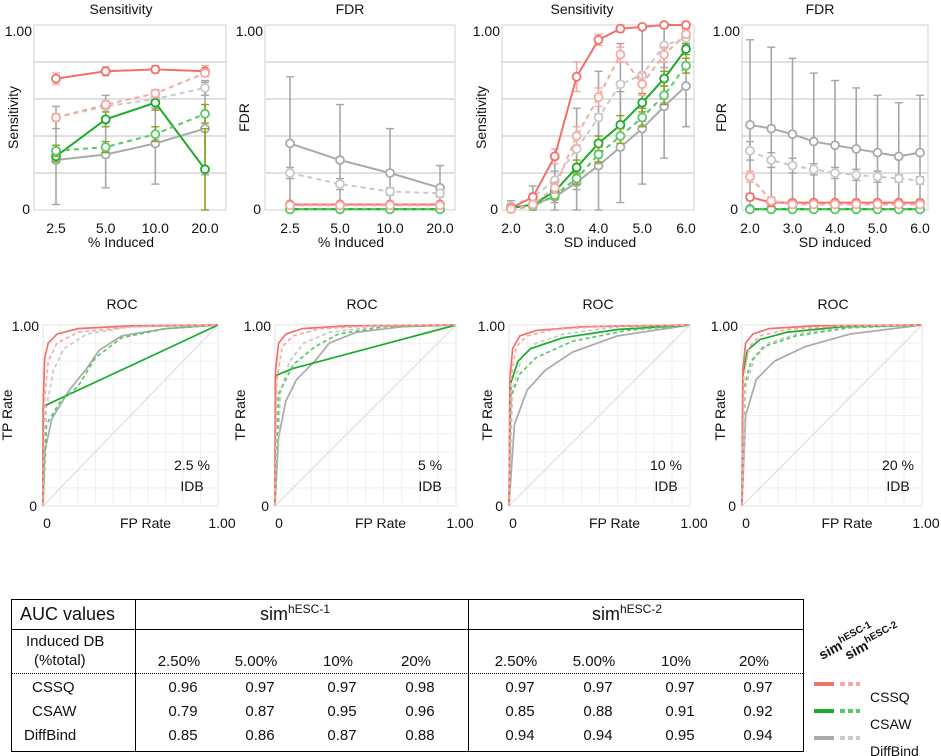 This screenshot has height=756, width=941. Describe the element at coordinates (606, 614) in the screenshot. I see `sim-group-2-base: sim` at that location.